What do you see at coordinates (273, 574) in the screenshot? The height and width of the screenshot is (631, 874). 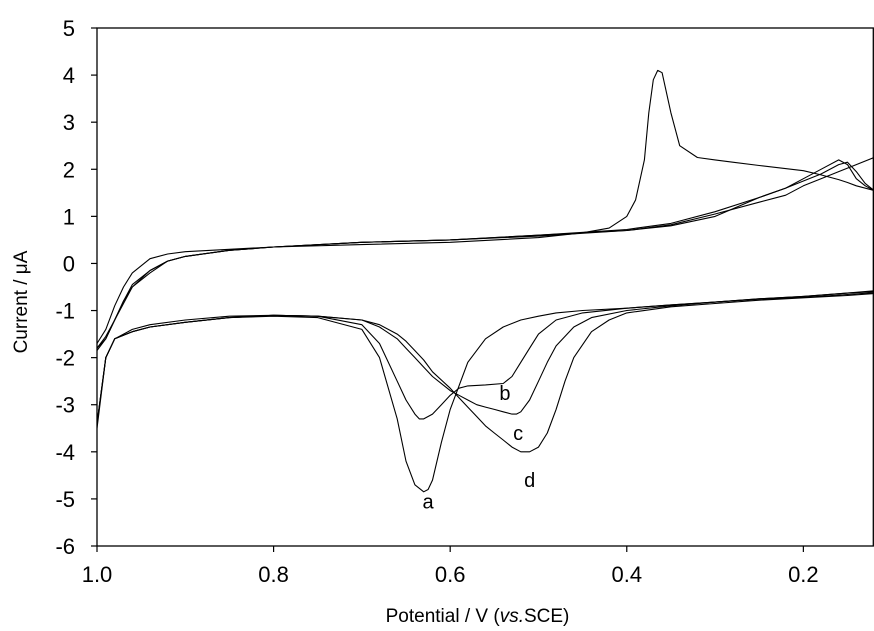 I see `x-tick-label: 0.8` at bounding box center [273, 574].